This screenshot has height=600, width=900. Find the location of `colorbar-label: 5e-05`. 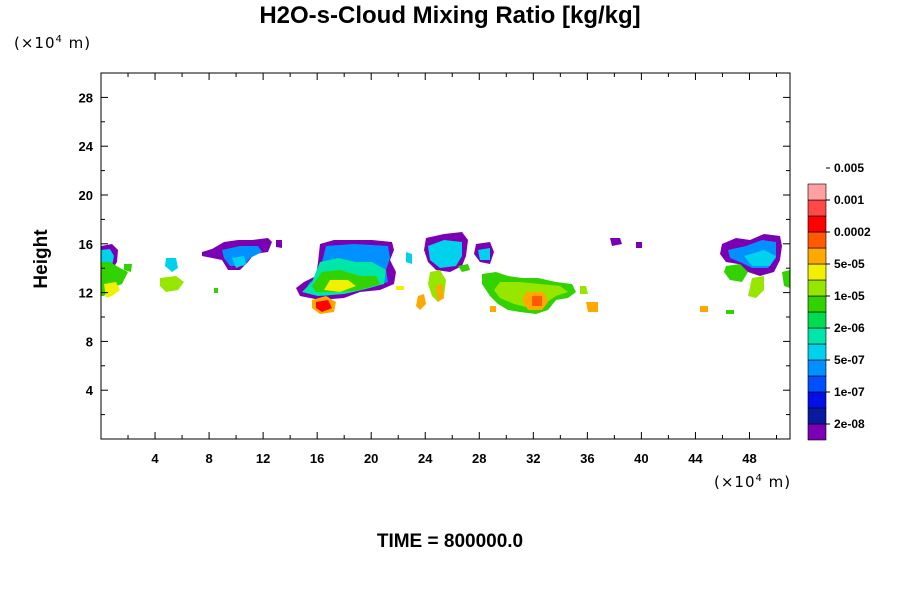

colorbar-label: 5e-05 is located at coordinates (849, 264).